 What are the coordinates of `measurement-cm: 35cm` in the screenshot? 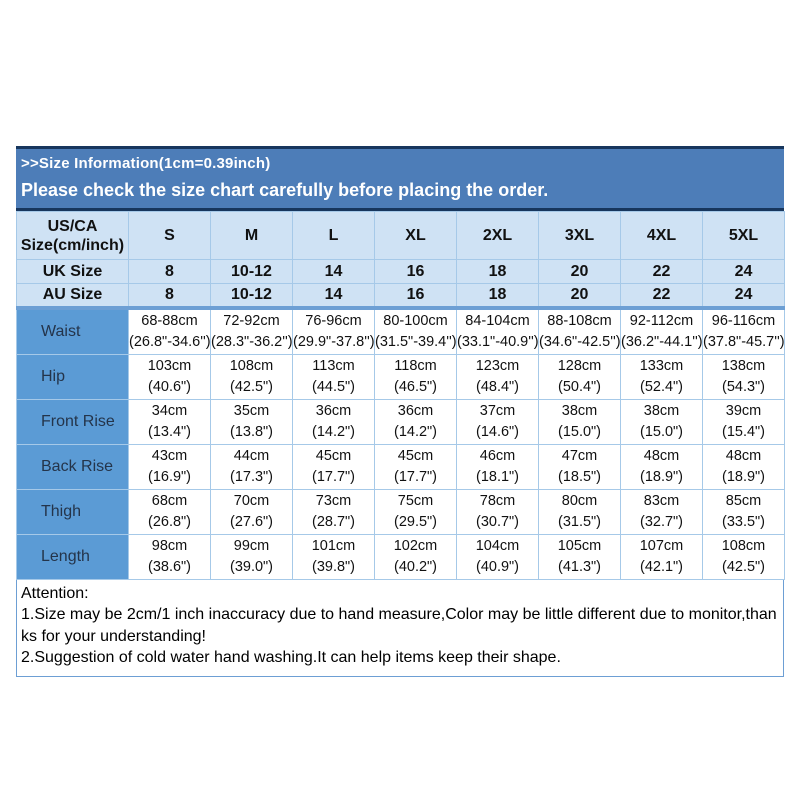 It's located at (251, 410).